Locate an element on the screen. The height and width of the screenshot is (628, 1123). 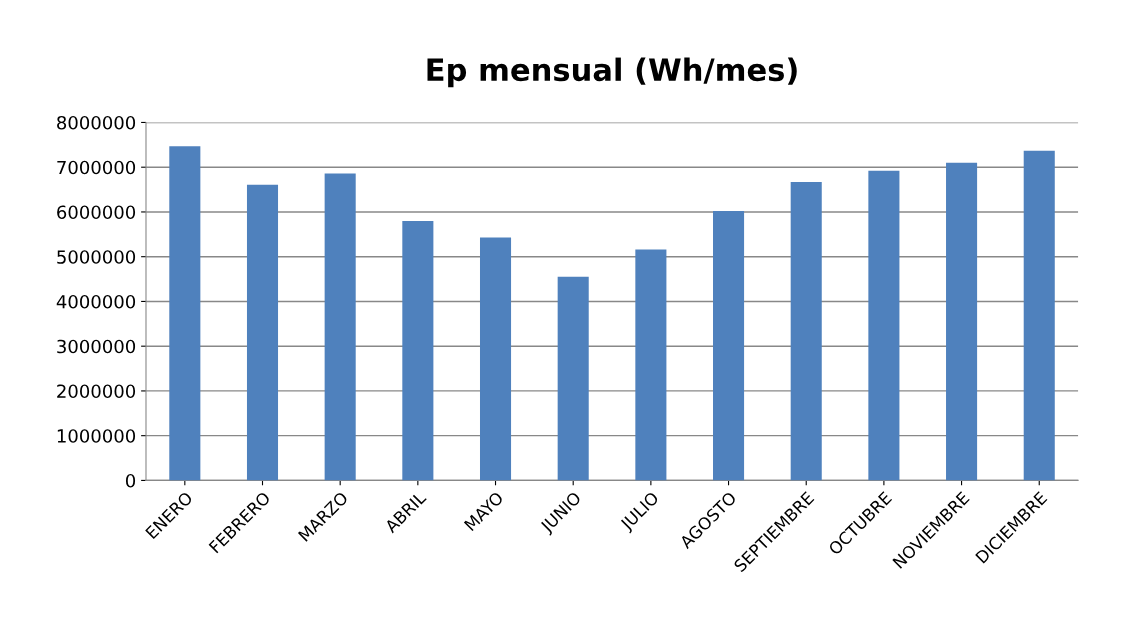
y-tick-label: 2000000 is located at coordinates (96, 391).